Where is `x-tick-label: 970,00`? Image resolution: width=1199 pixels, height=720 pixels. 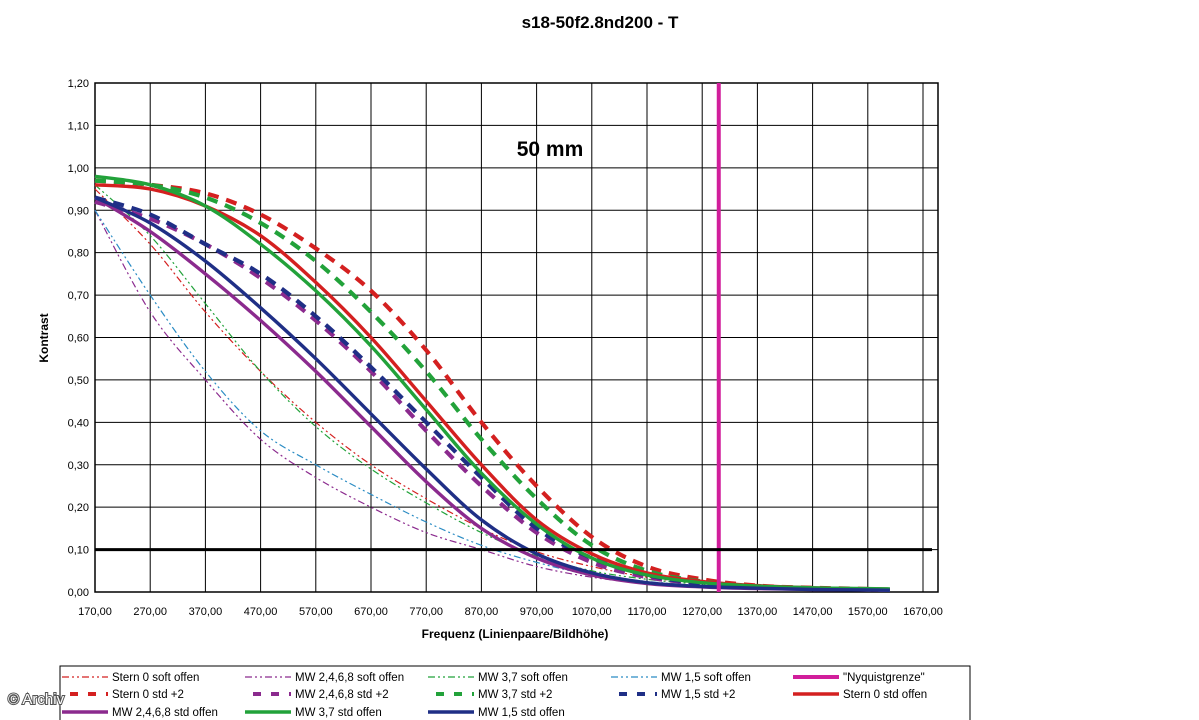
x-tick-label: 970,00 is located at coordinates (537, 612).